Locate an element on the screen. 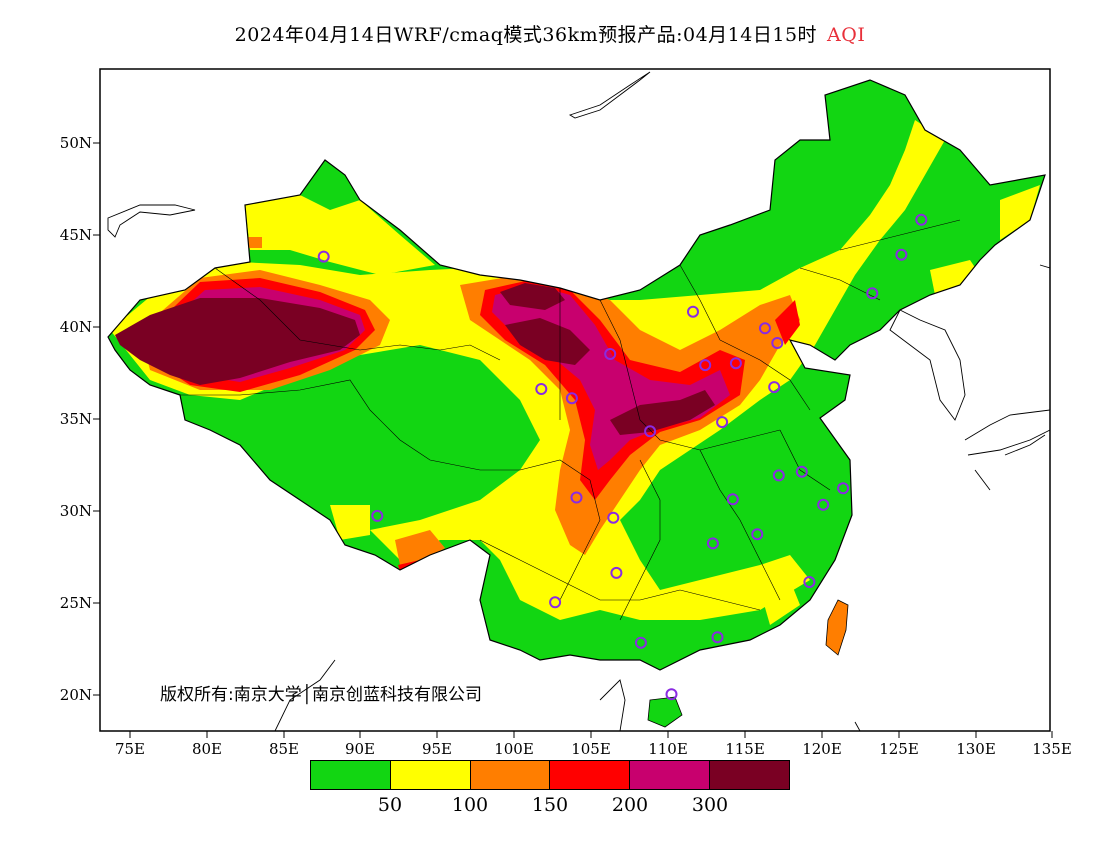  colorbar-label: 100 is located at coordinates (470, 805).